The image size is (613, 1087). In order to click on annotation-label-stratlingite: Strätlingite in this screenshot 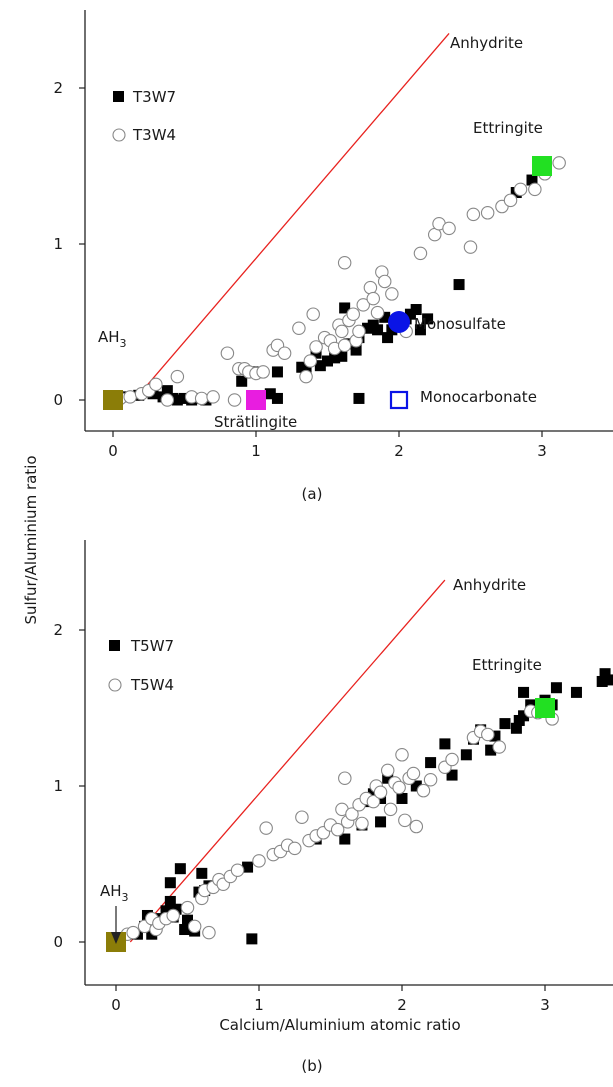, I will do `click(255, 422)`.